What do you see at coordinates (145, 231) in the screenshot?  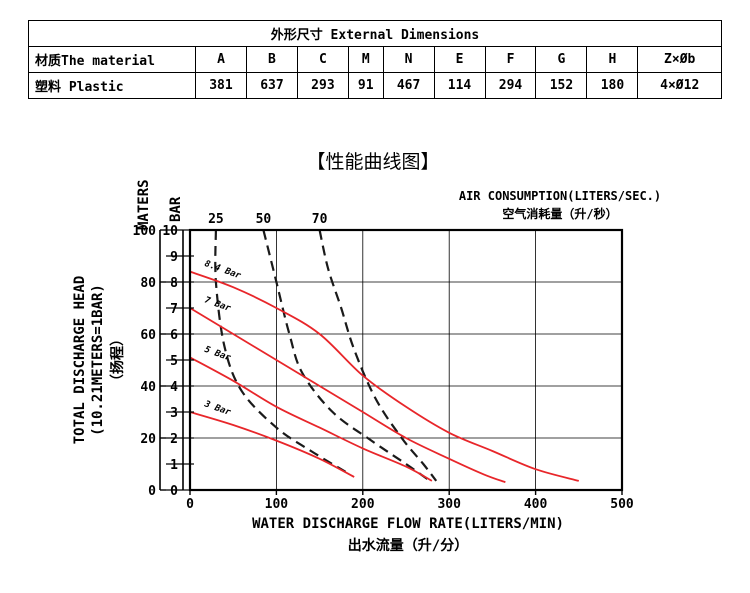 I see `meters-tick-label: 100` at bounding box center [145, 231].